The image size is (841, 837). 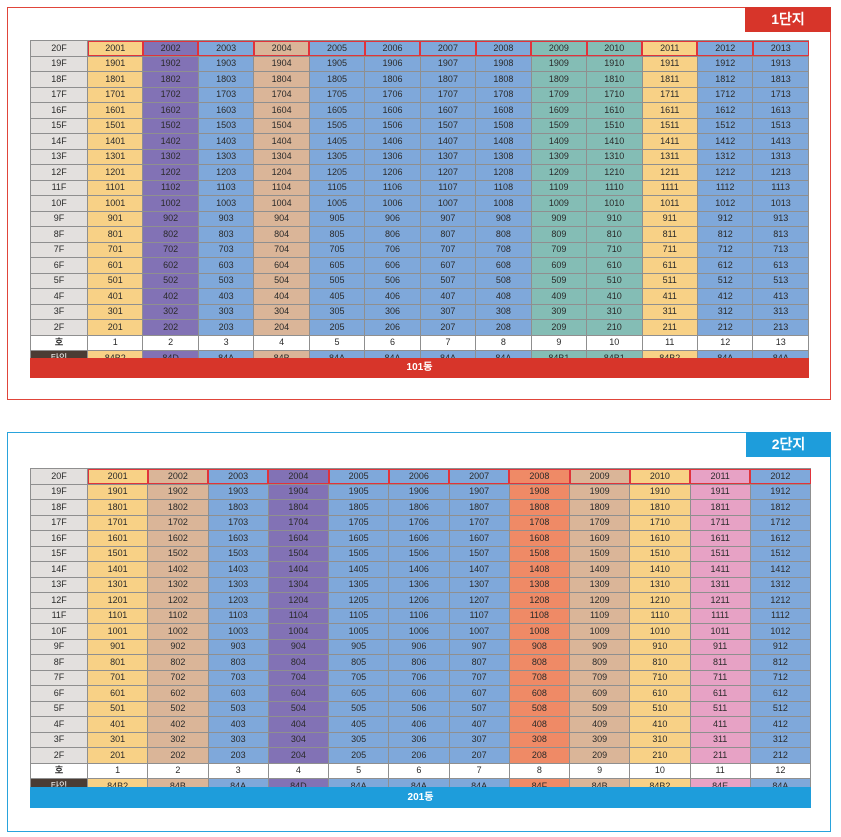 What do you see at coordinates (178, 584) in the screenshot?
I see `unit-cell: 1302` at bounding box center [178, 584].